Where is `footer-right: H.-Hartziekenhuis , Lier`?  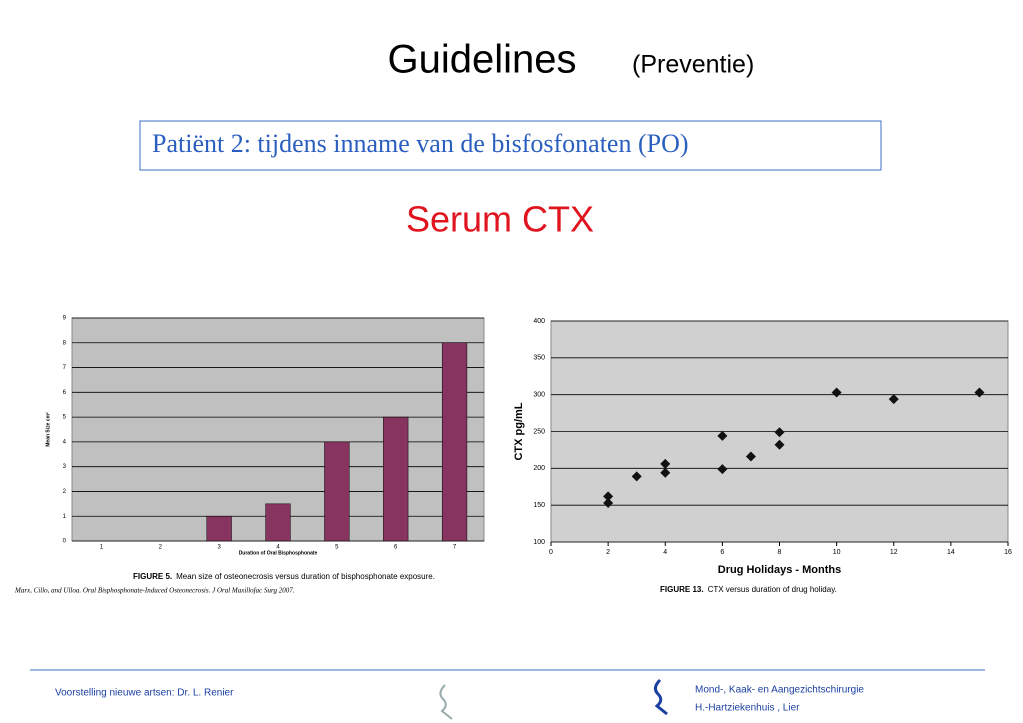
footer-right: H.-Hartziekenhuis , Lier is located at coordinates (747, 708).